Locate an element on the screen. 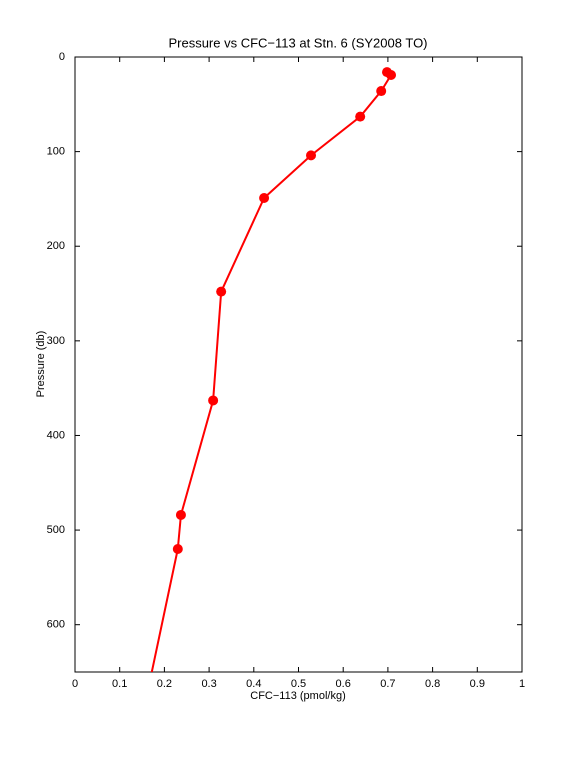 The image size is (577, 762). y-tick-label: 600 is located at coordinates (56, 625).